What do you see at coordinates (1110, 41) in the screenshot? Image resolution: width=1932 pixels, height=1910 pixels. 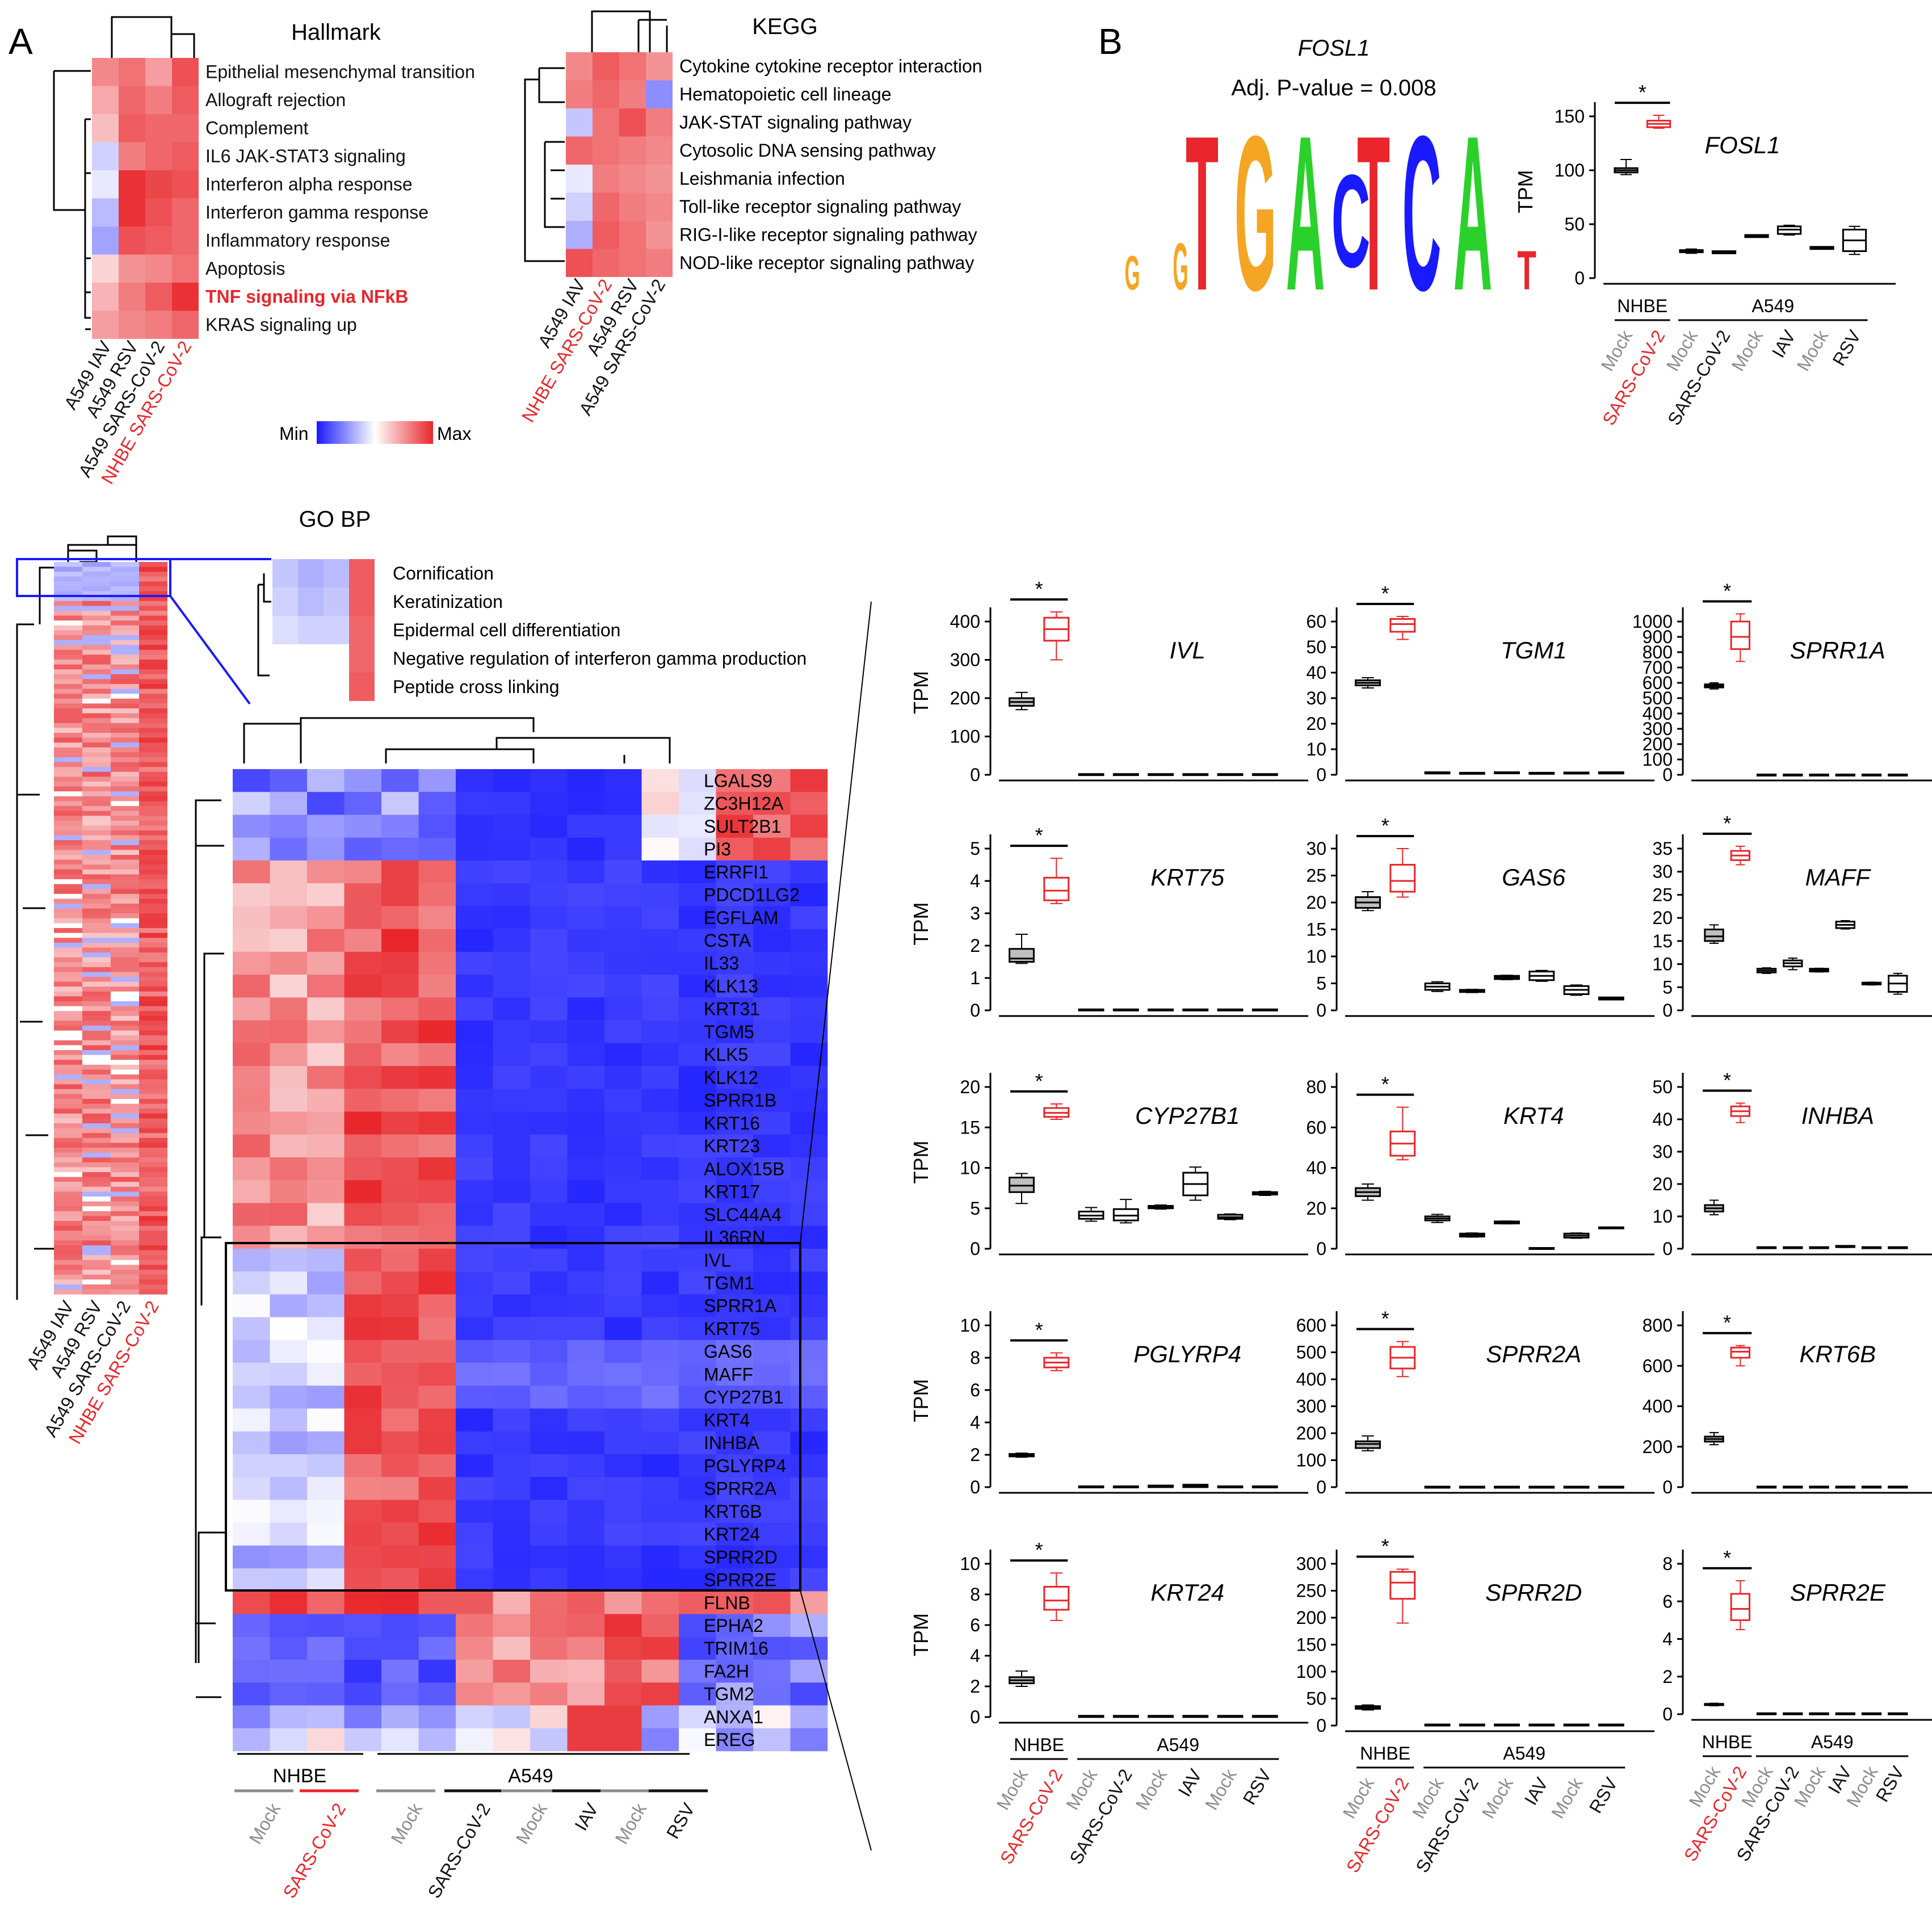 I see `panel-label-b: B` at bounding box center [1110, 41].